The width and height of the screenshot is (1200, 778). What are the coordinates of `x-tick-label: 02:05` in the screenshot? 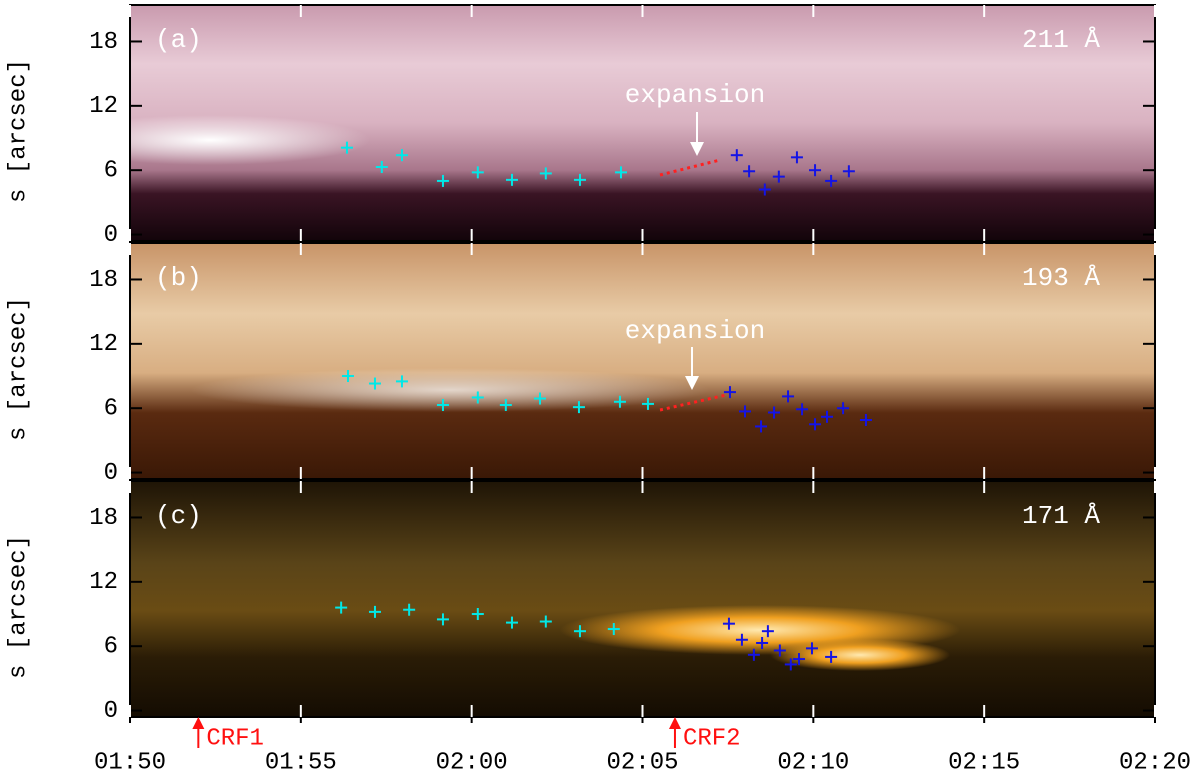 It's located at (642, 762).